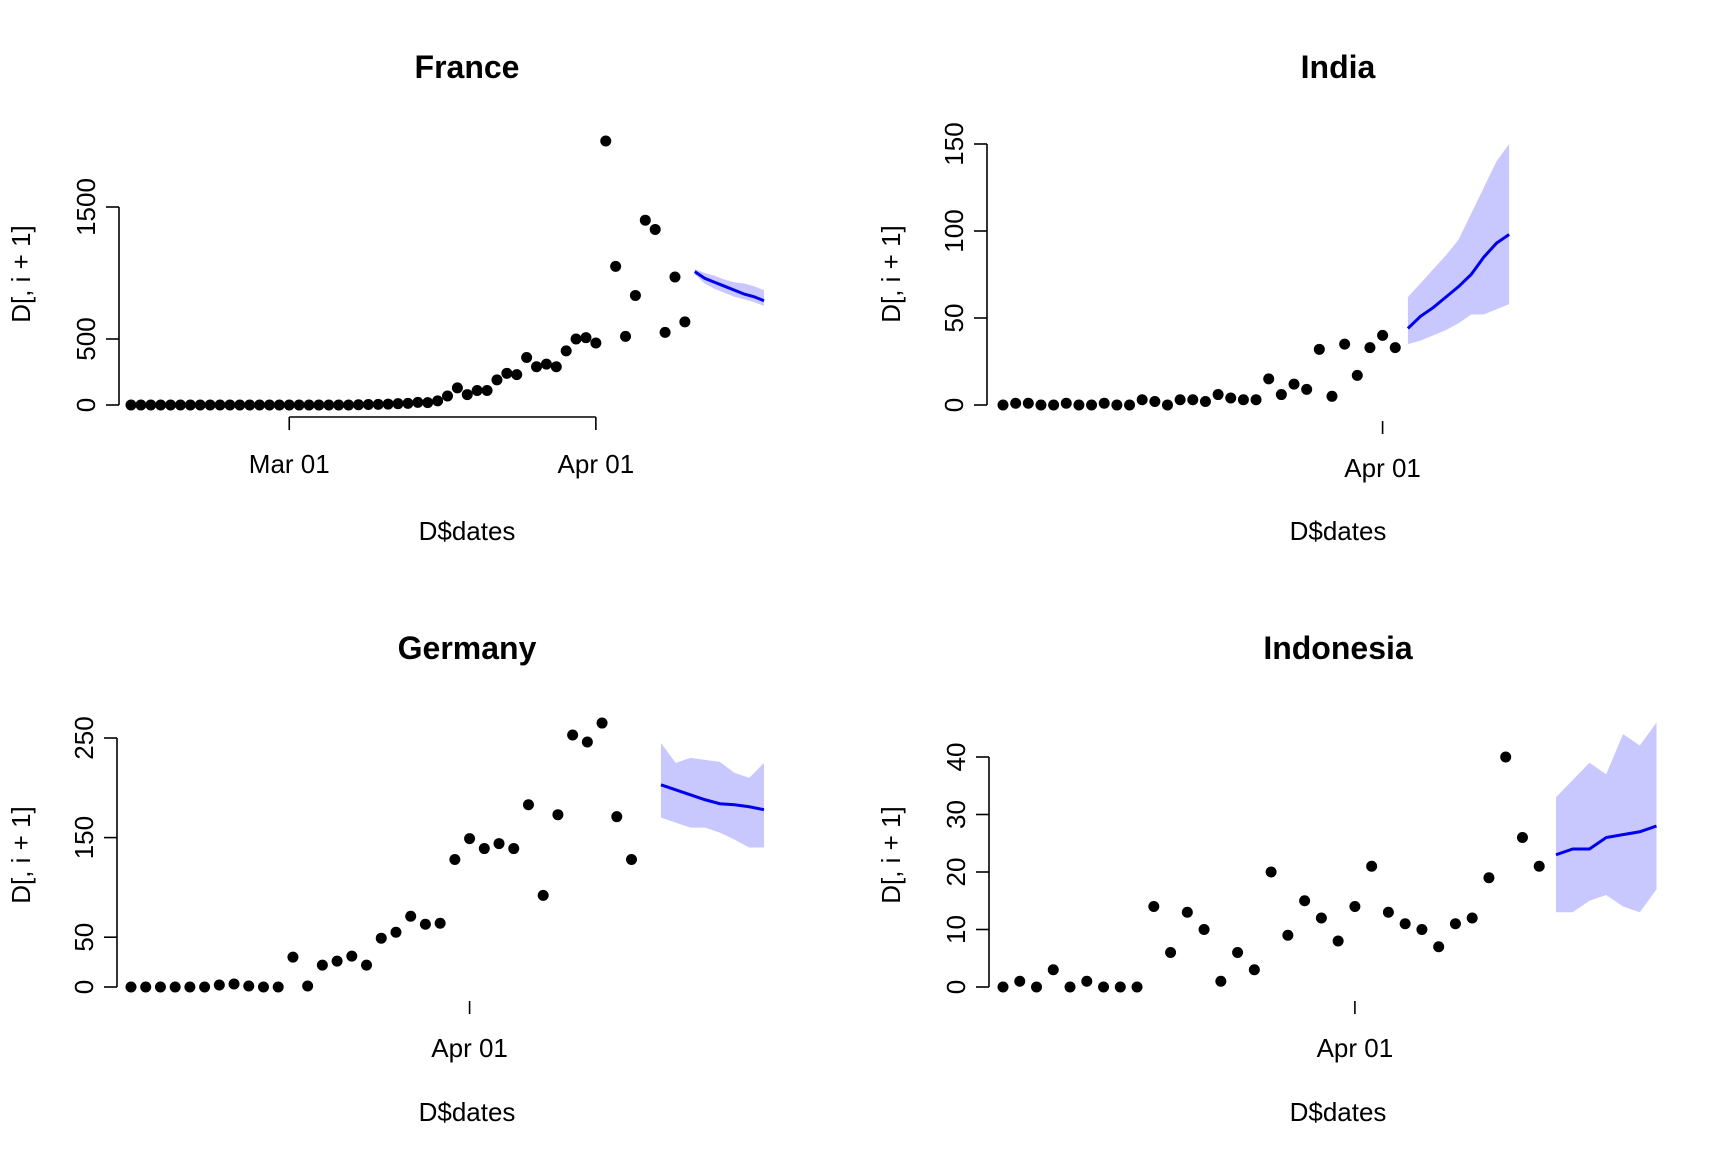 The image size is (1728, 1152). Describe the element at coordinates (1338, 1112) in the screenshot. I see `x-axis-label: D$dates` at that location.